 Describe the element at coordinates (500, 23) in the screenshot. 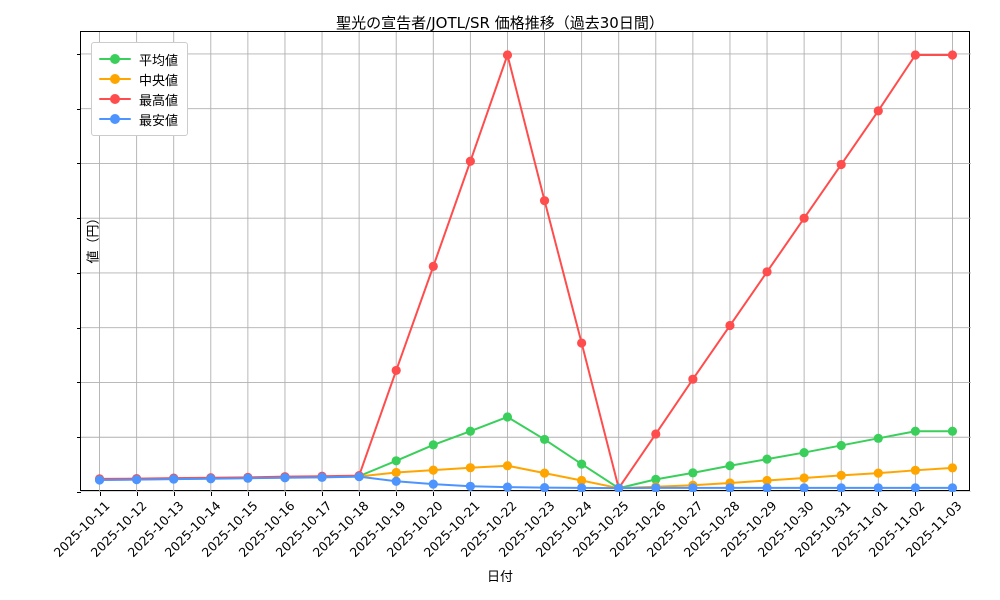

I see `page-title: 聖光の宣告者/JOTL/SR 価格推移（過去30日間）` at that location.